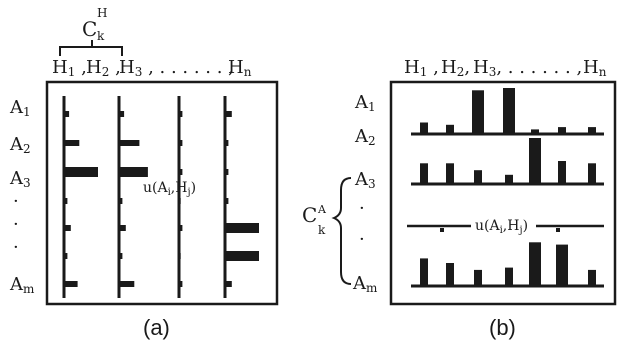 The image size is (622, 343). Describe the element at coordinates (505, 210) in the screenshot. I see `row-axes-b` at that location.